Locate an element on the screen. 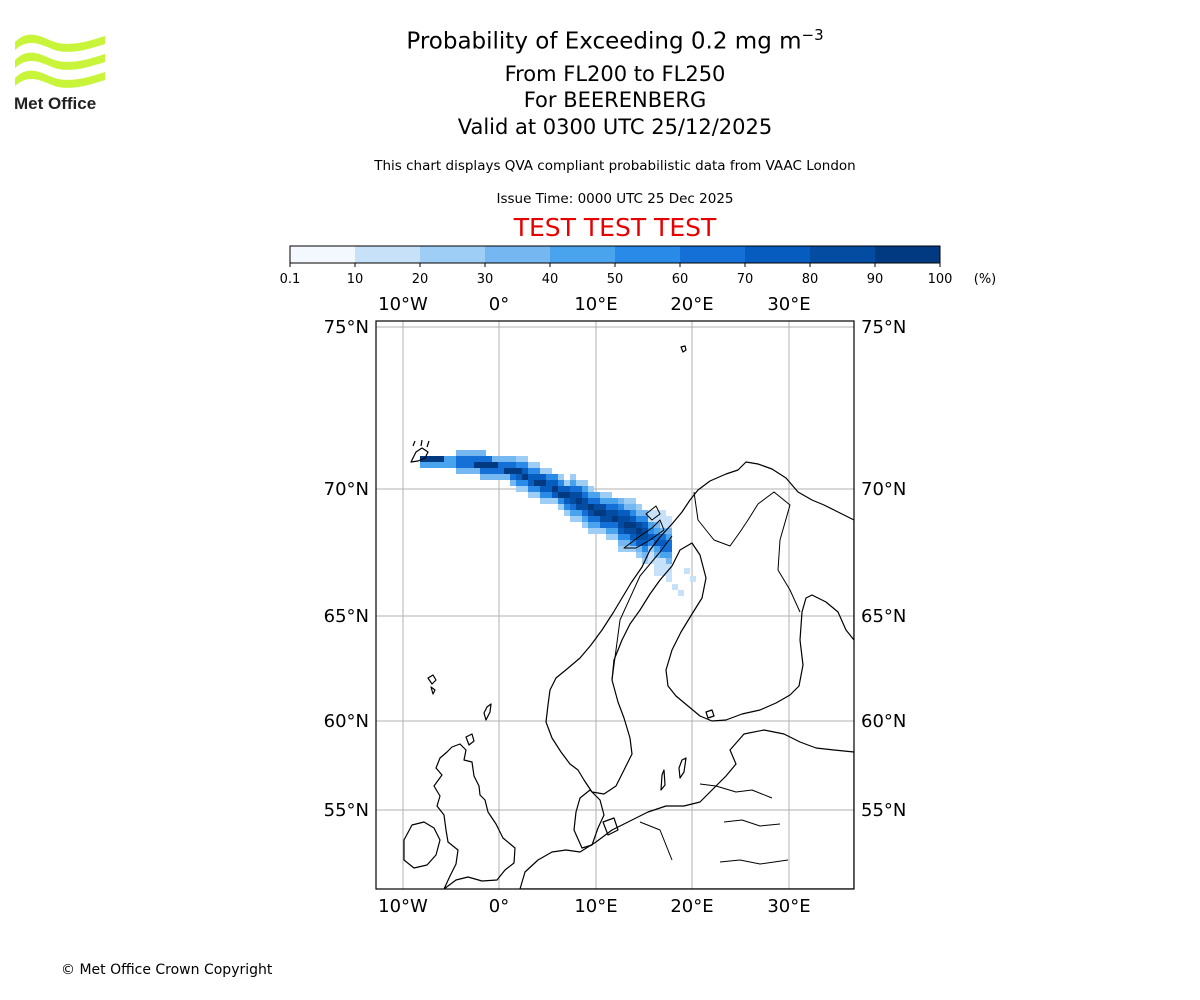  colorbar-tick-label: 50 is located at coordinates (615, 279).